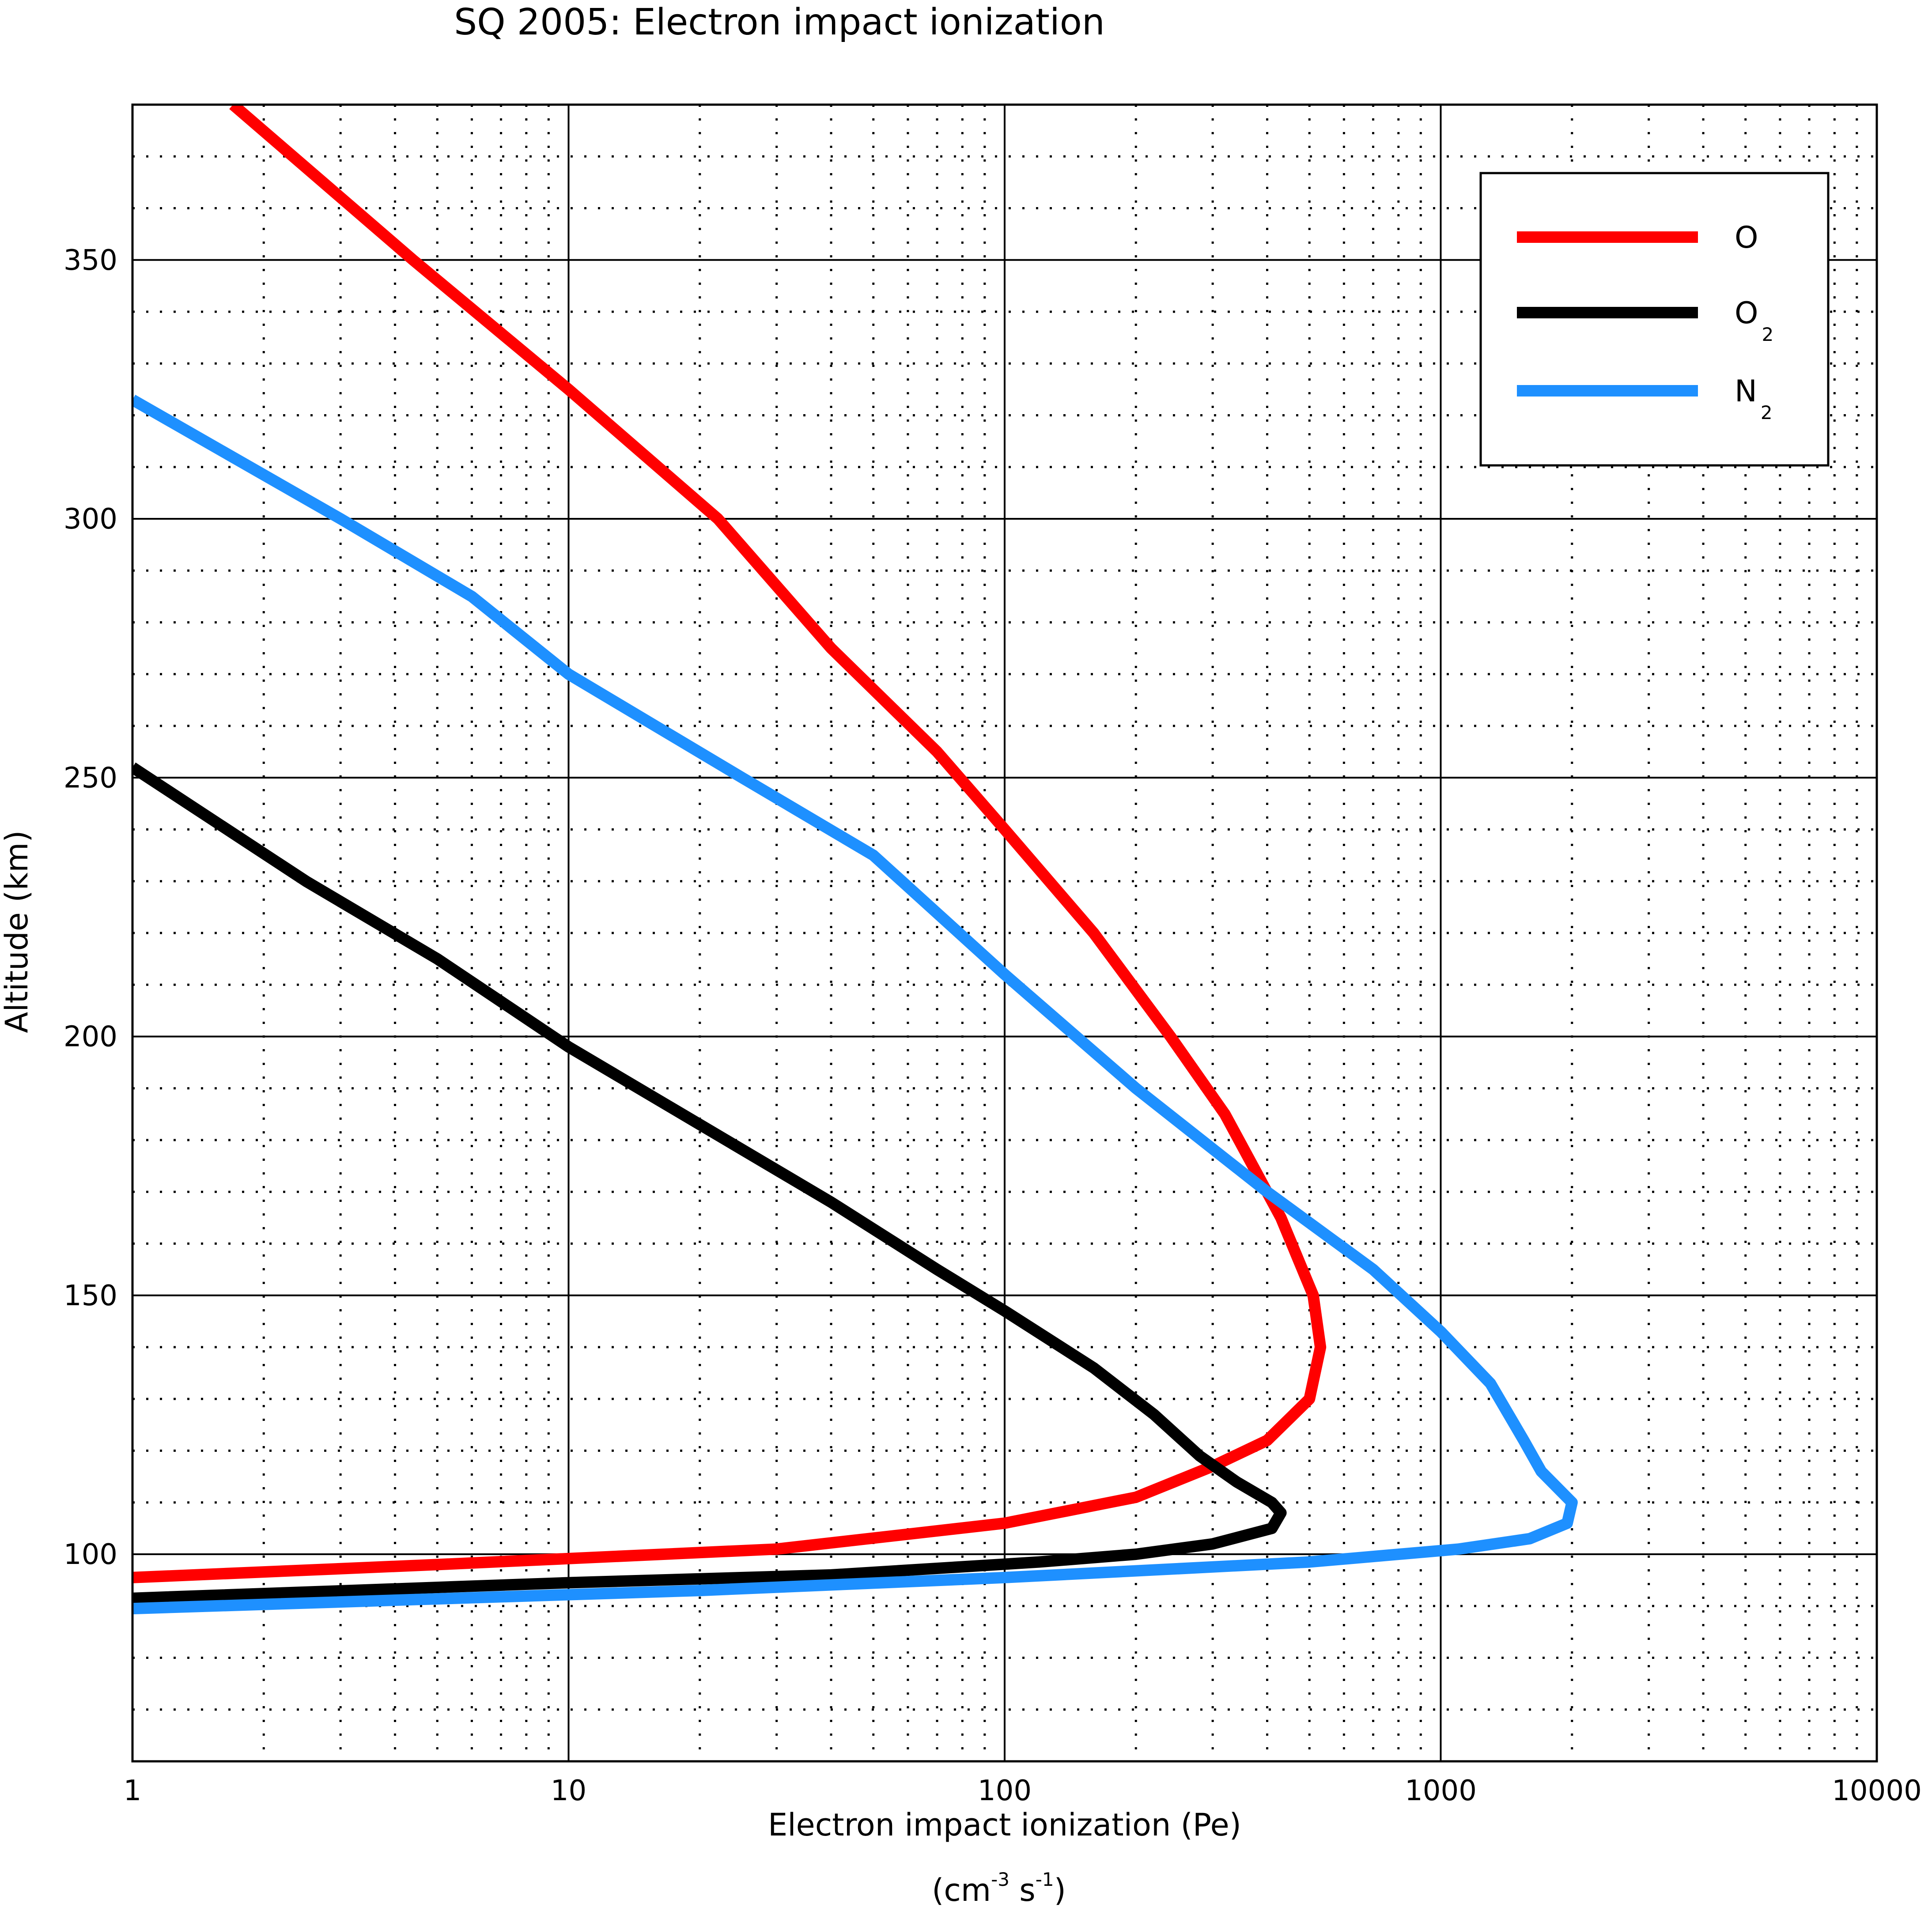 This screenshot has width=1932, height=1911. What do you see at coordinates (1060, 1890) in the screenshot?
I see `units-close: )` at bounding box center [1060, 1890].